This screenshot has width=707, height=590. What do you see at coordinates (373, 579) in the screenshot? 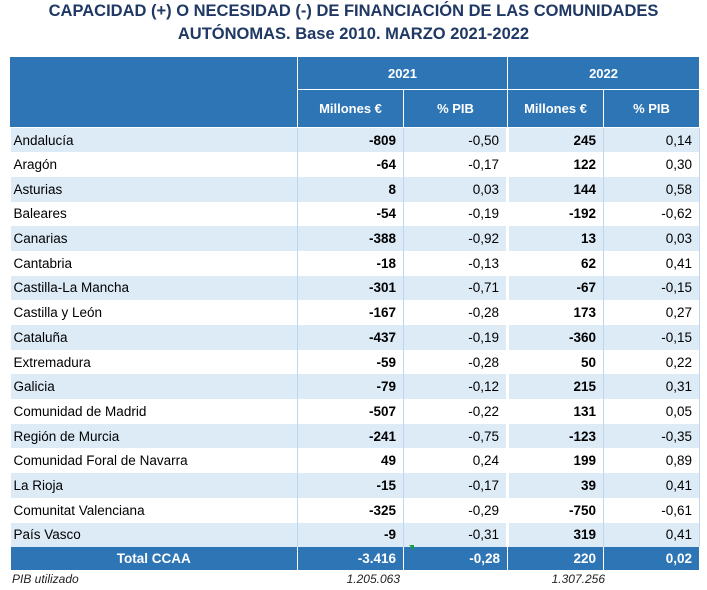
I see `footer-pib-2021: 1.205.063` at bounding box center [373, 579].